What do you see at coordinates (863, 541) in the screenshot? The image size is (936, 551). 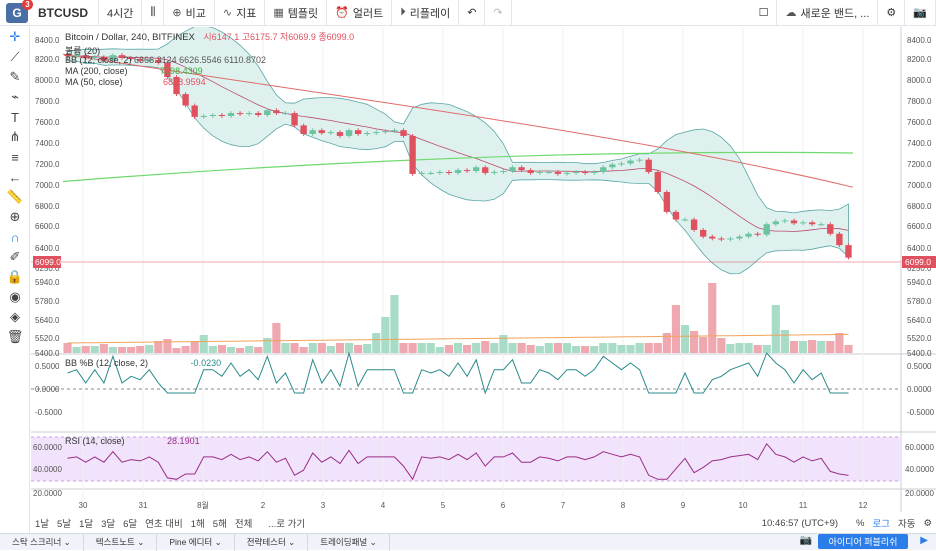 I see `publish-idea-button: 아이디어 퍼블리쉬` at bounding box center [863, 541].